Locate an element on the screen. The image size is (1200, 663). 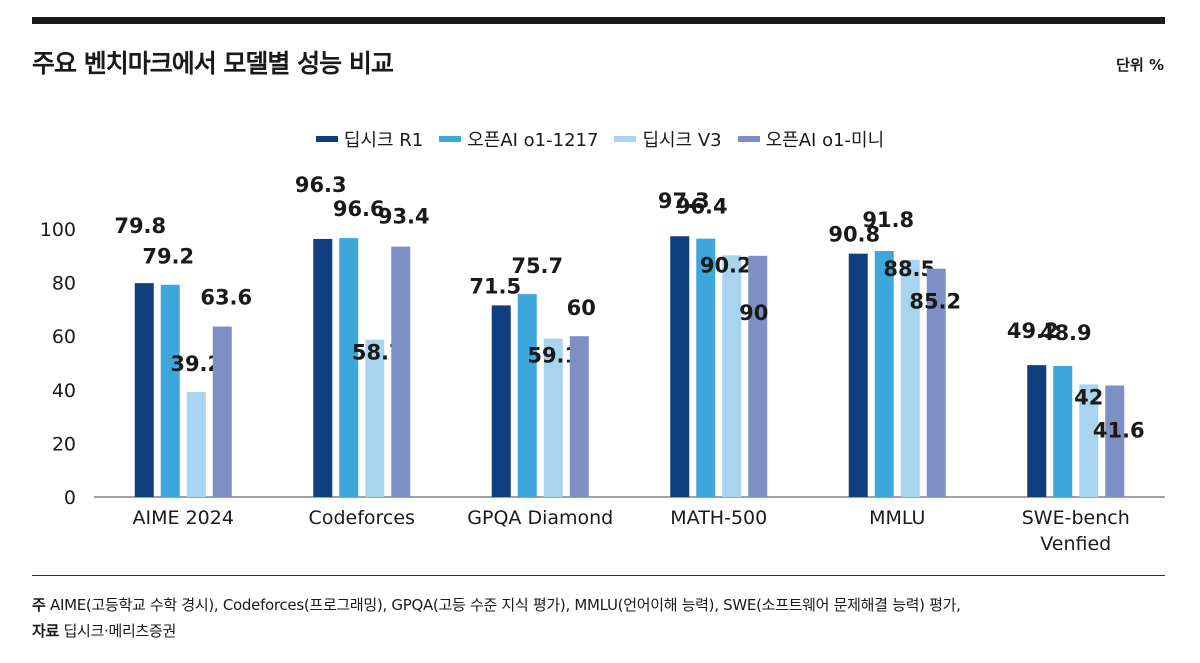
source-text: 딥시크·메리츠증권 is located at coordinates (119, 631).